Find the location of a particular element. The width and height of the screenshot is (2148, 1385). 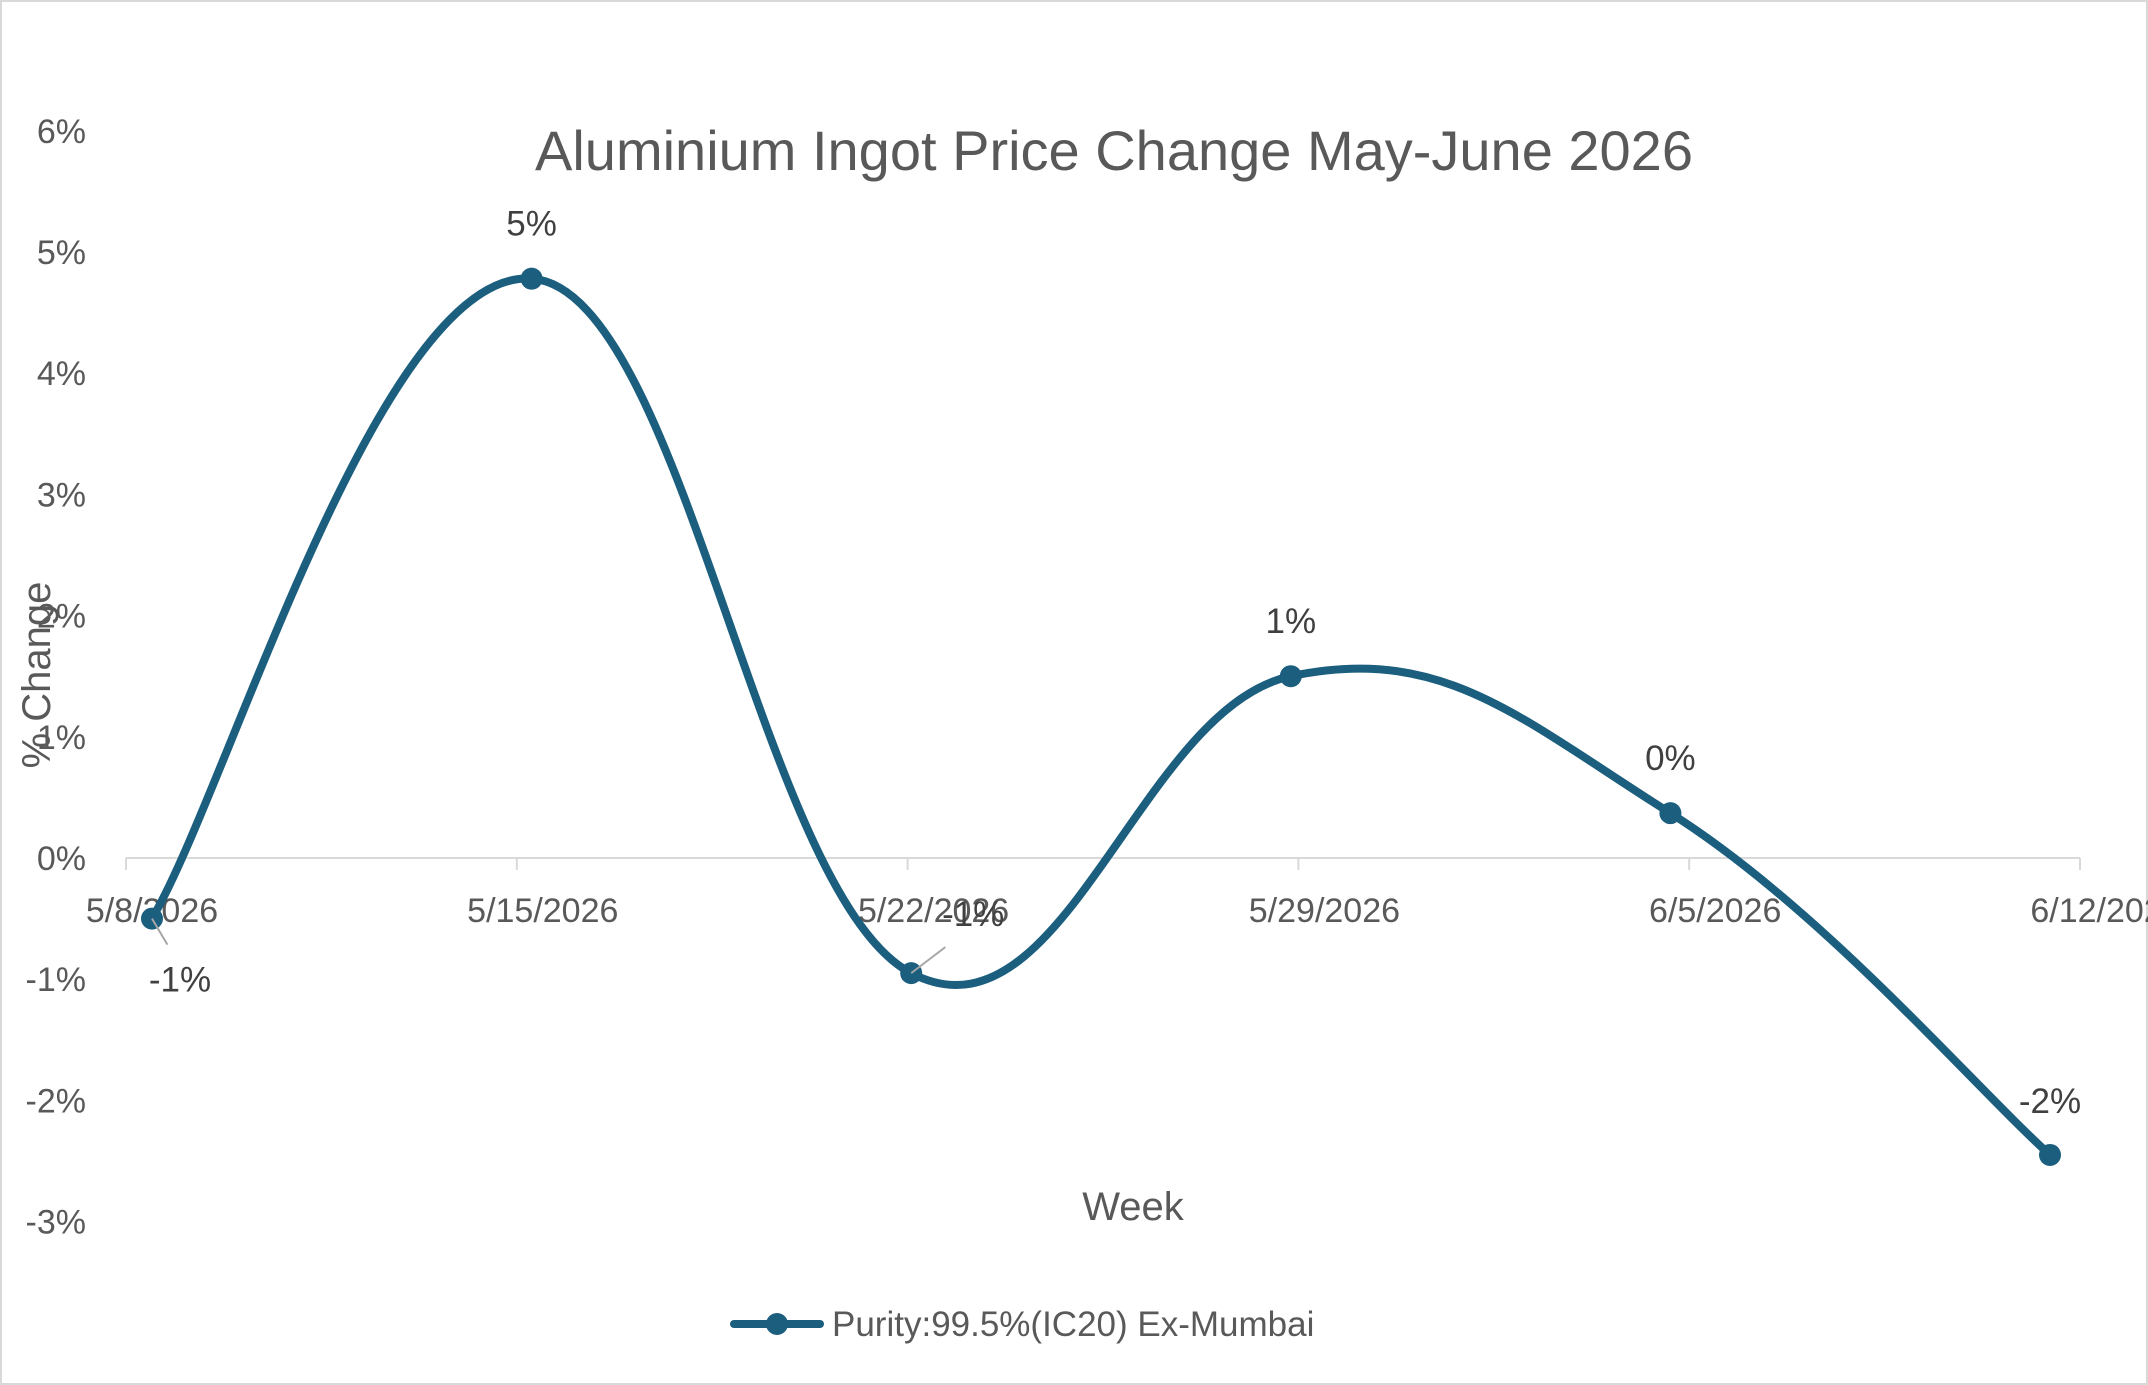

x-tick-label: 6/5/2026 is located at coordinates (1715, 911).